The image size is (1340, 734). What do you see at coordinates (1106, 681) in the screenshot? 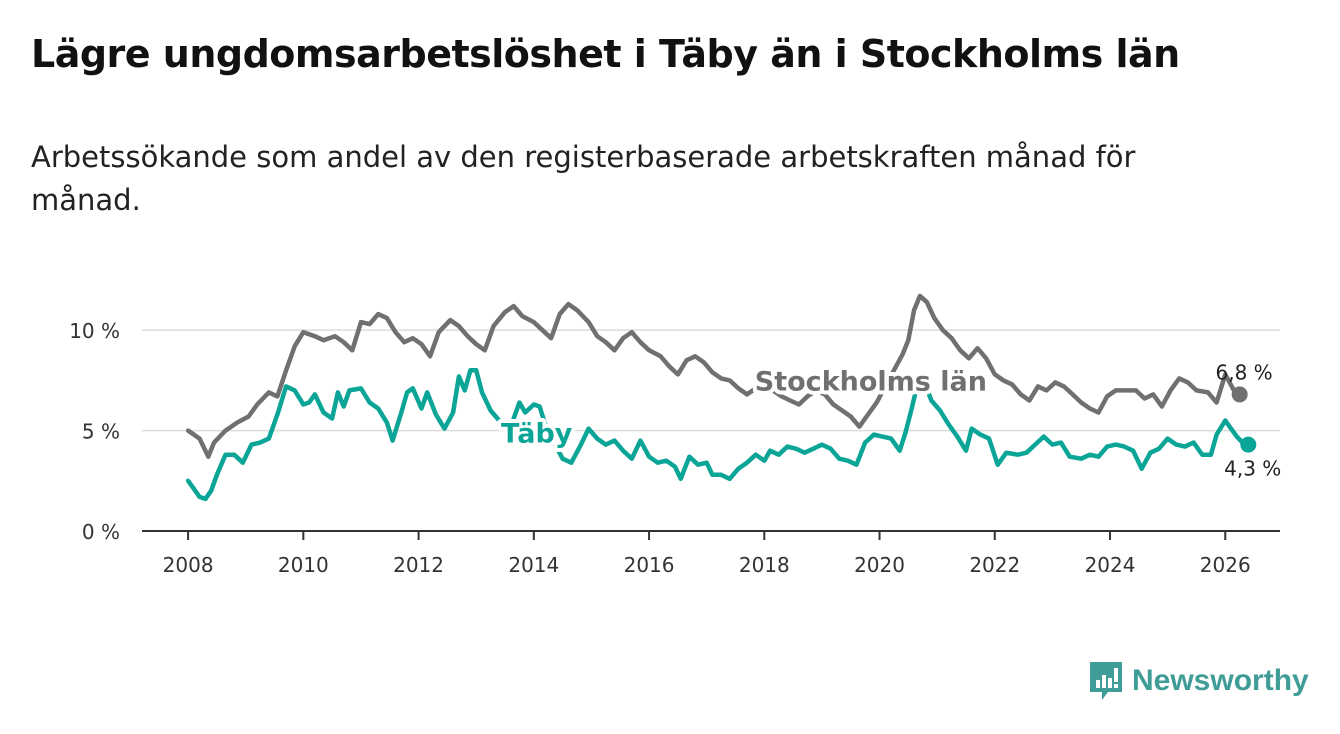
I see `newsworthy-logo-icon` at bounding box center [1106, 681].